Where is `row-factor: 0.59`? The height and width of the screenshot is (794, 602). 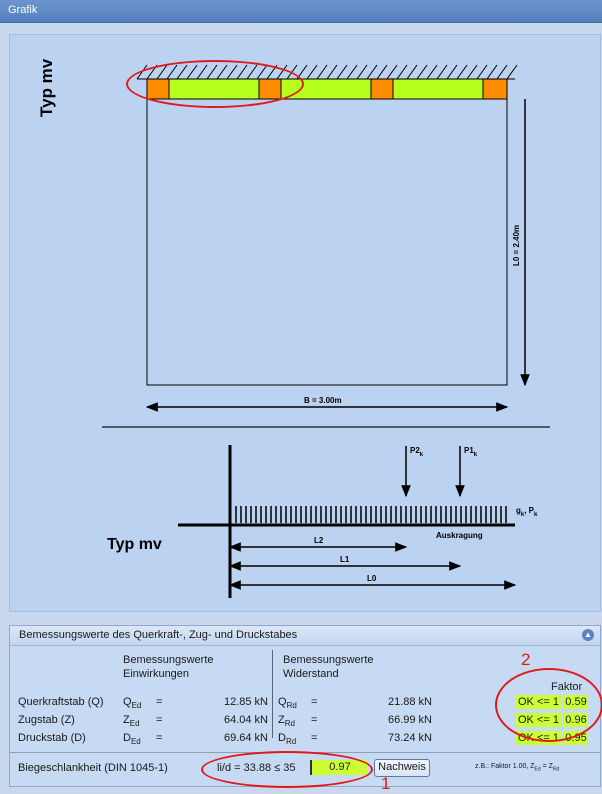
row-factor: 0.59 is located at coordinates (576, 702).